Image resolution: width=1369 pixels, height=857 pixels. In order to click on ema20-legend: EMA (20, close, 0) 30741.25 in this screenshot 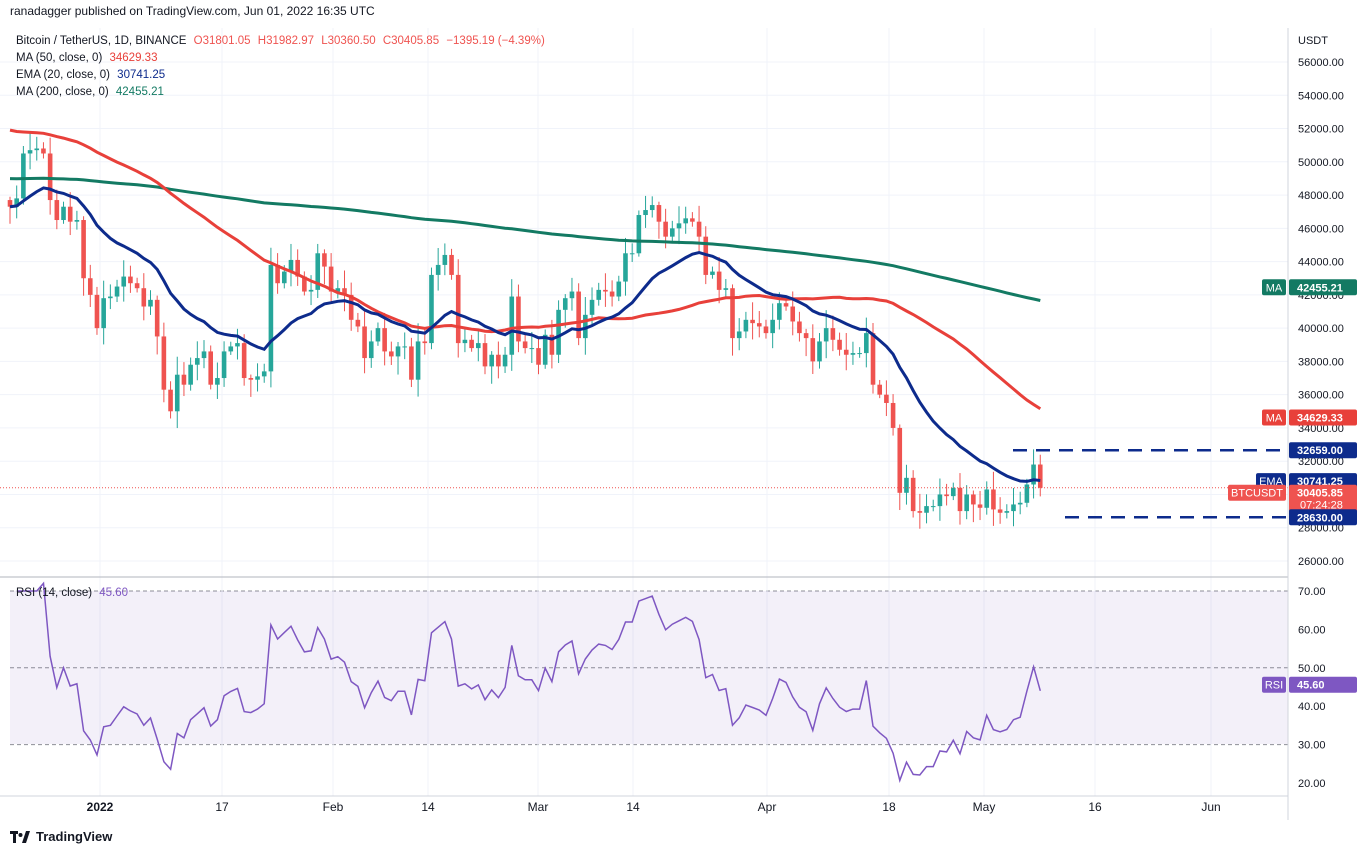, I will do `click(90, 75)`.